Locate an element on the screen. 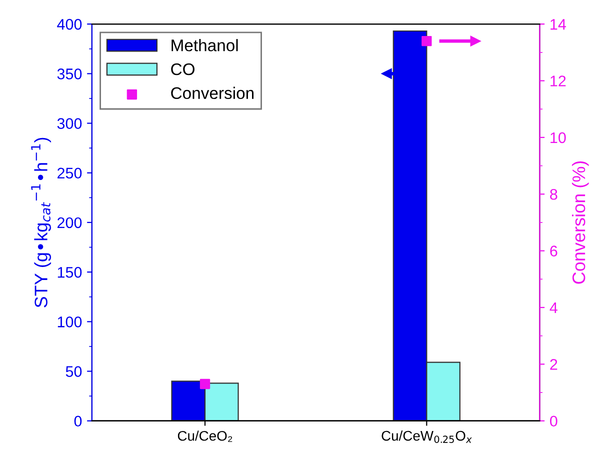 Image resolution: width=601 pixels, height=454 pixels. legend-label: Methanol is located at coordinates (205, 45).